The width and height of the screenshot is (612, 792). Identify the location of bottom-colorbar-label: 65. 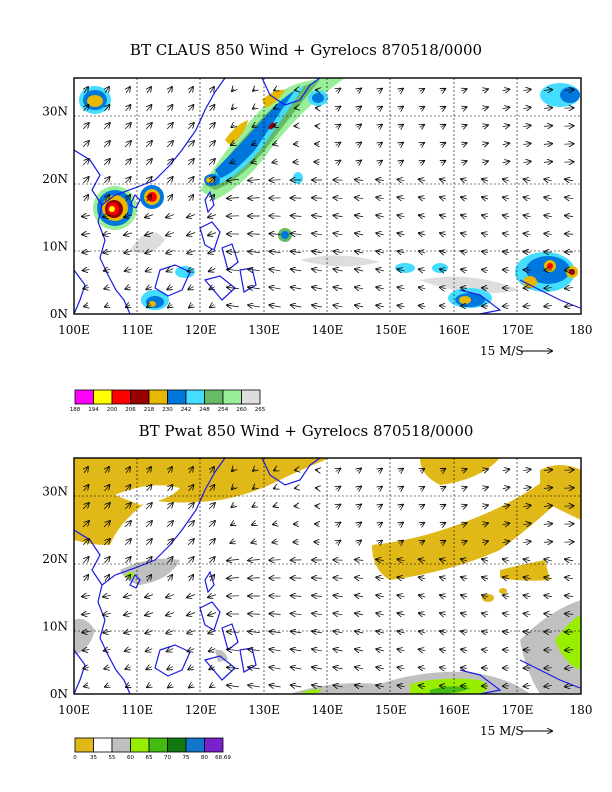
(149, 758).